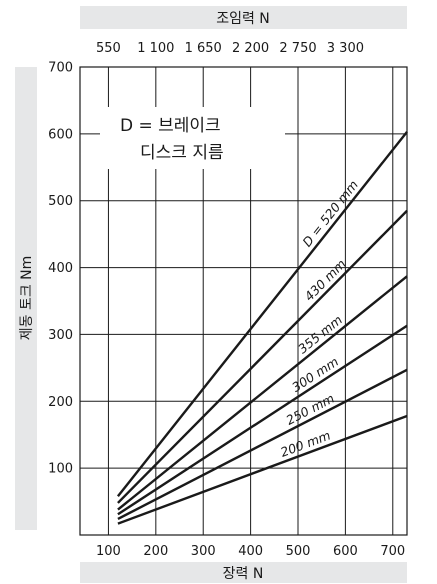 The height and width of the screenshot is (584, 437). What do you see at coordinates (108, 48) in the screenshot?
I see `x2-tick-label: 550` at bounding box center [108, 48].